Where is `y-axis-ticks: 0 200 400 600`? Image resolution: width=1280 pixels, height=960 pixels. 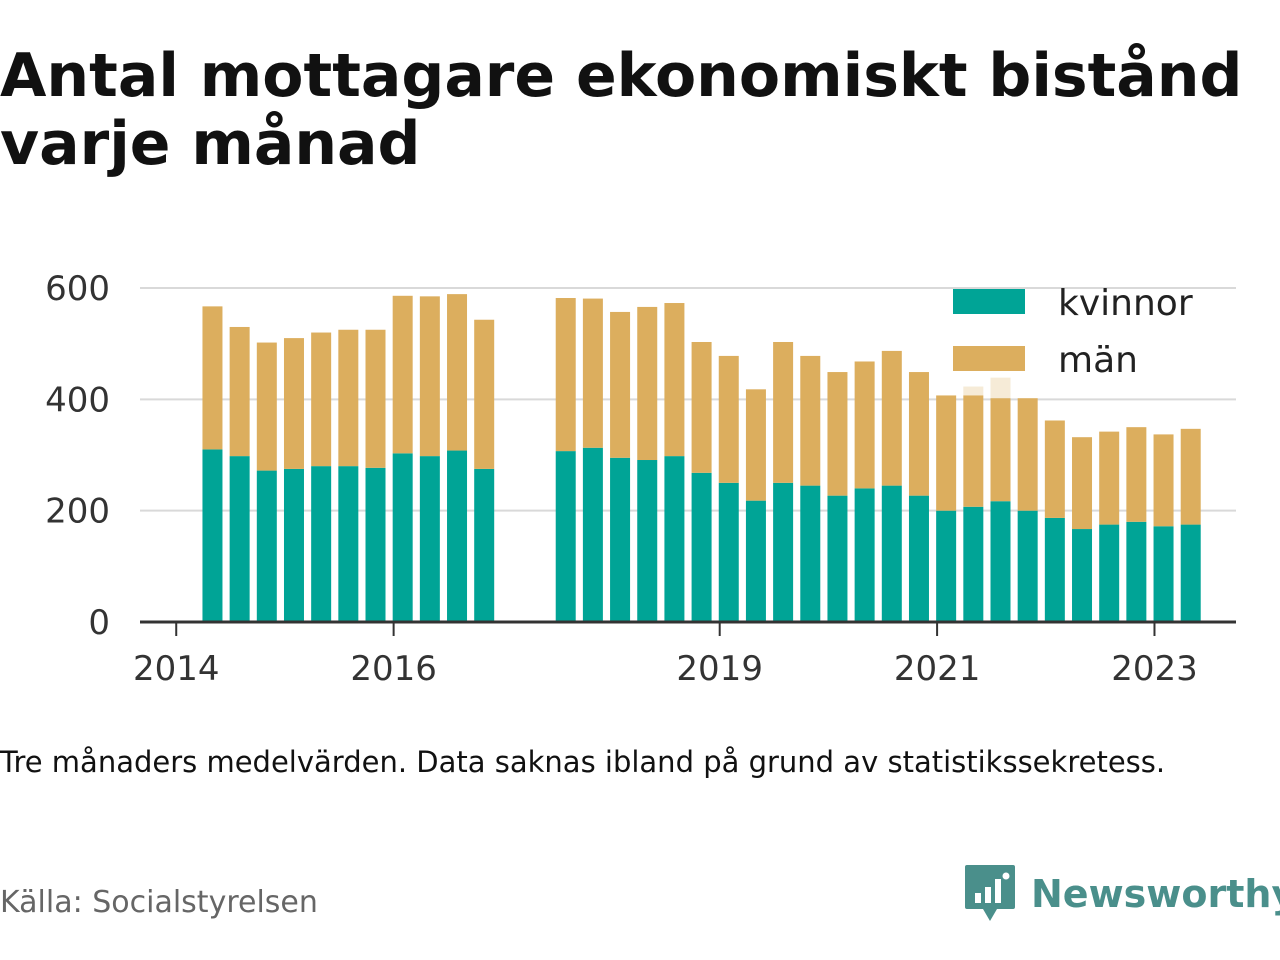
y-axis-ticks: 0 200 400 600 is located at coordinates (77, 456).